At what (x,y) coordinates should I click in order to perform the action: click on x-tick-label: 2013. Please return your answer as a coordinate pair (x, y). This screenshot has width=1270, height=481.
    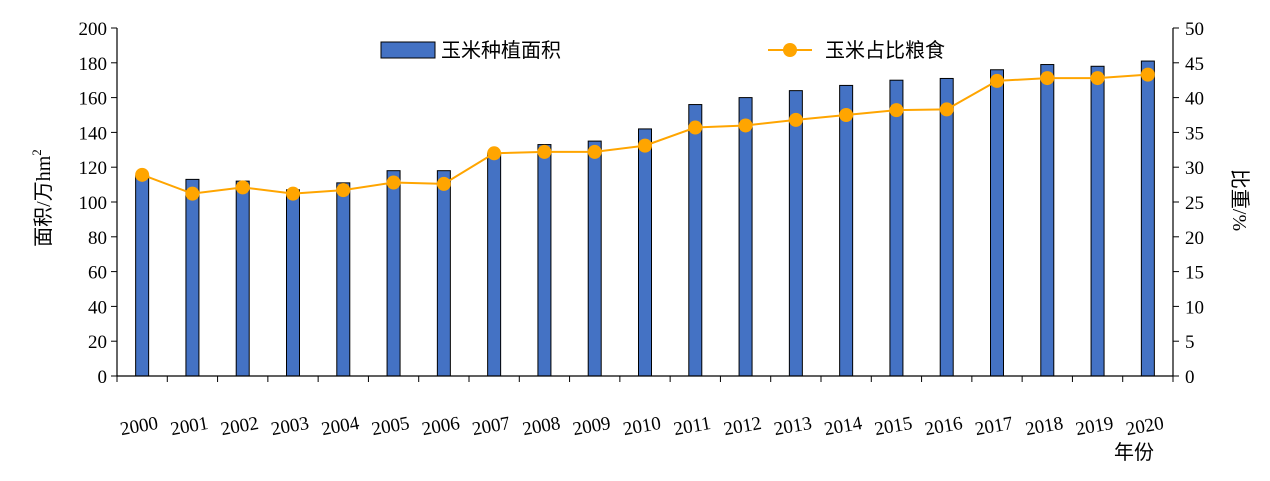
    Looking at the image, I should click on (792, 426).